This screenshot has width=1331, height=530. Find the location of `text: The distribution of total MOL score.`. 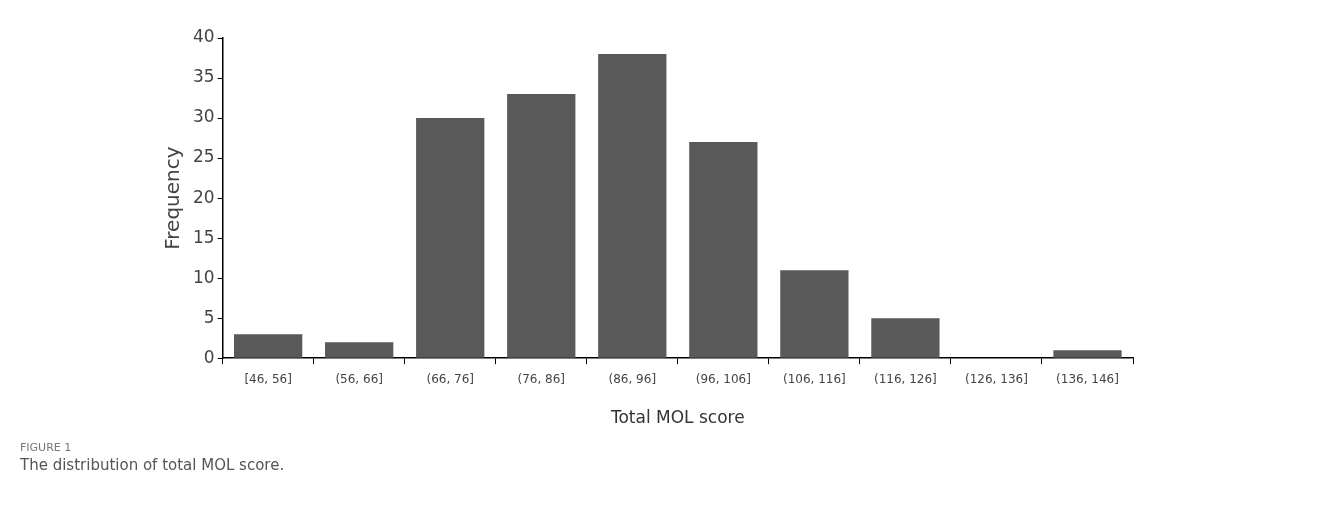

text: The distribution of total MOL score. is located at coordinates (153, 465).